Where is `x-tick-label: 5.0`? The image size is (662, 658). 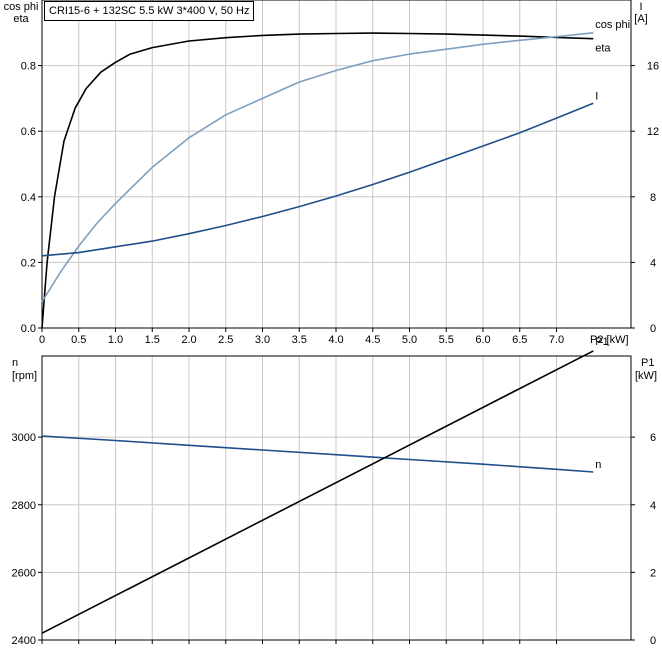
x-tick-label: 5.0 is located at coordinates (409, 340).